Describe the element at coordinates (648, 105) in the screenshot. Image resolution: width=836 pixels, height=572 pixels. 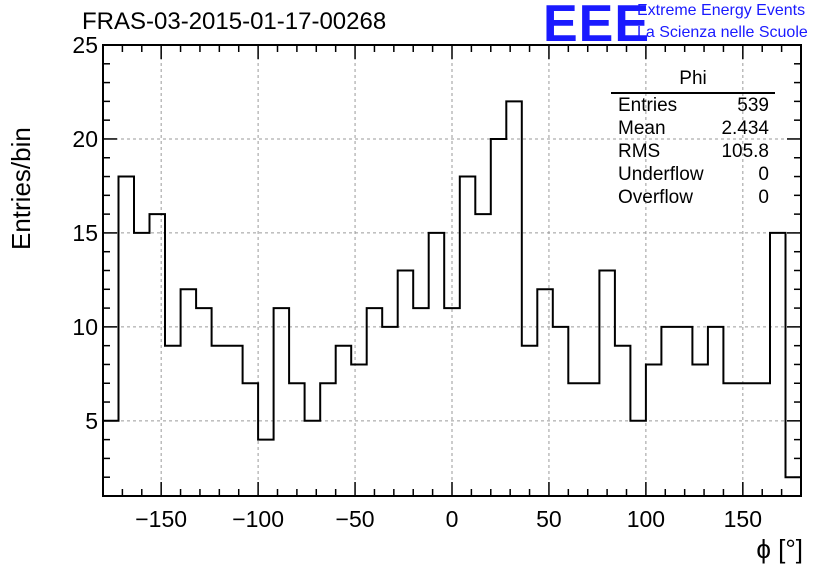
I see `stats-label: Entries` at that location.